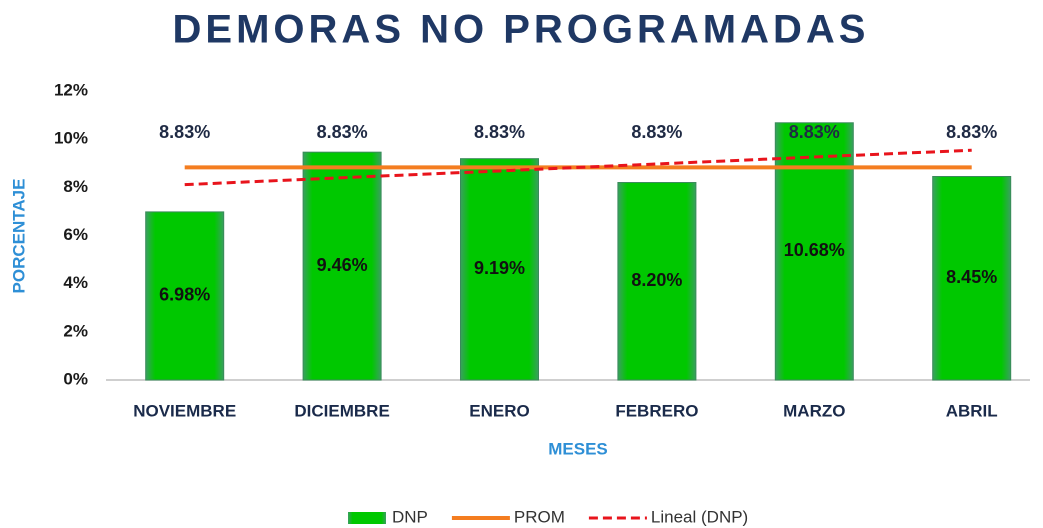 Image resolution: width=1043 pixels, height=528 pixels. I want to click on y-tick-label: 10%, so click(71, 138).